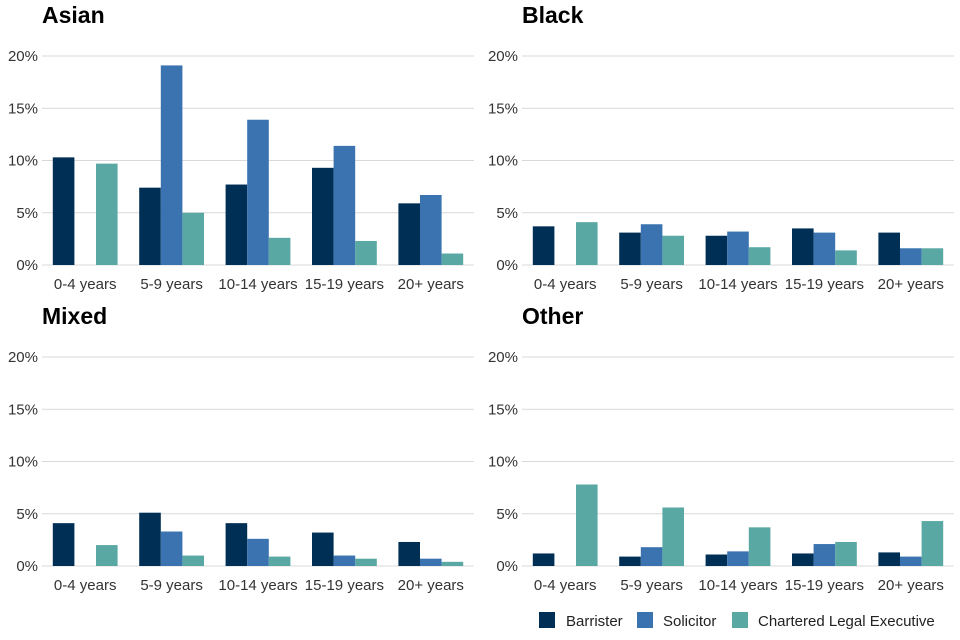  Describe the element at coordinates (846, 621) in the screenshot. I see `legend-label-chartered-legal-executive: Chartered Legal Executive` at that location.